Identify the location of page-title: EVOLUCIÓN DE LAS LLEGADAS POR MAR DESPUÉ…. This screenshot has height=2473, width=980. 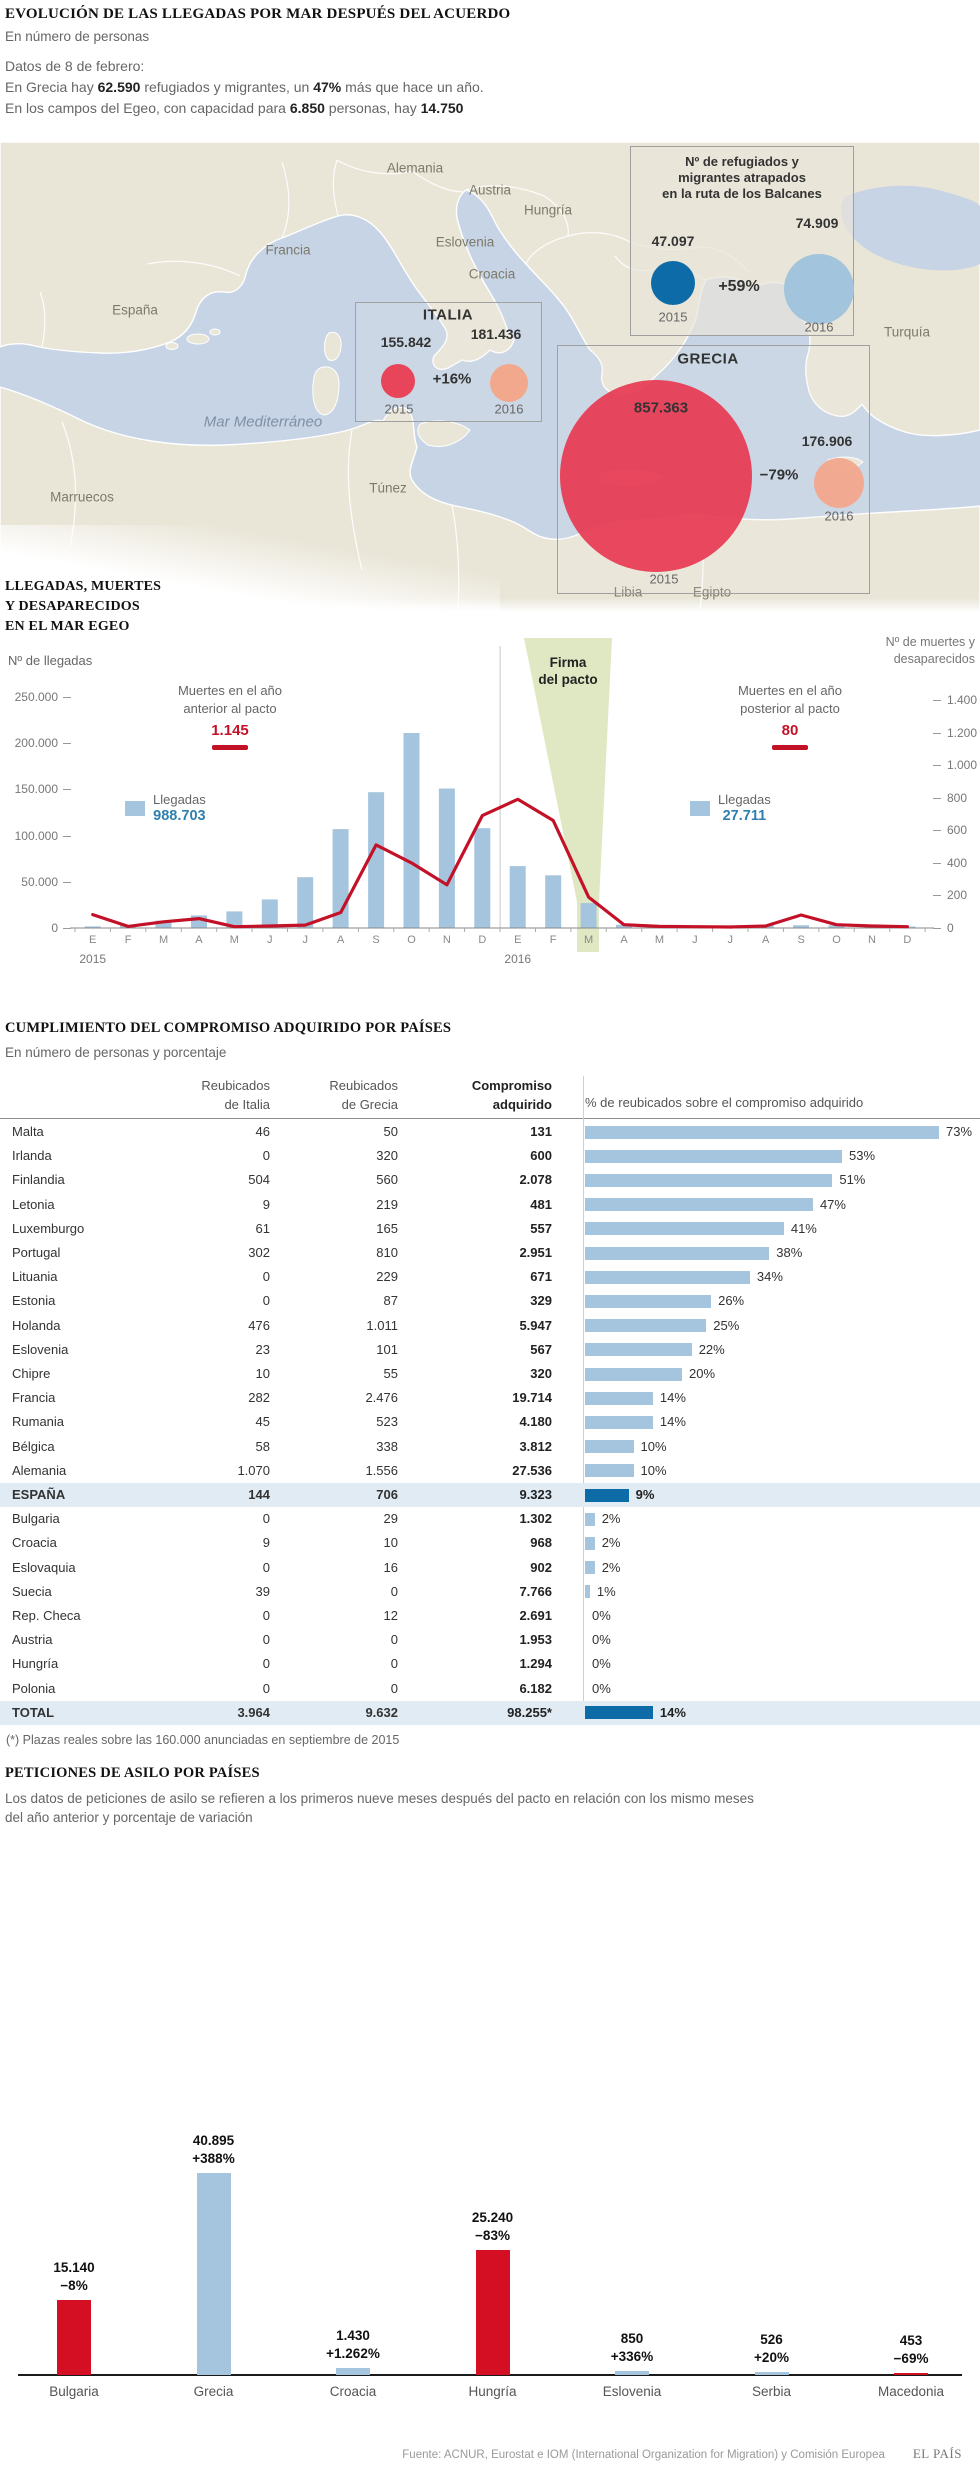
(258, 14).